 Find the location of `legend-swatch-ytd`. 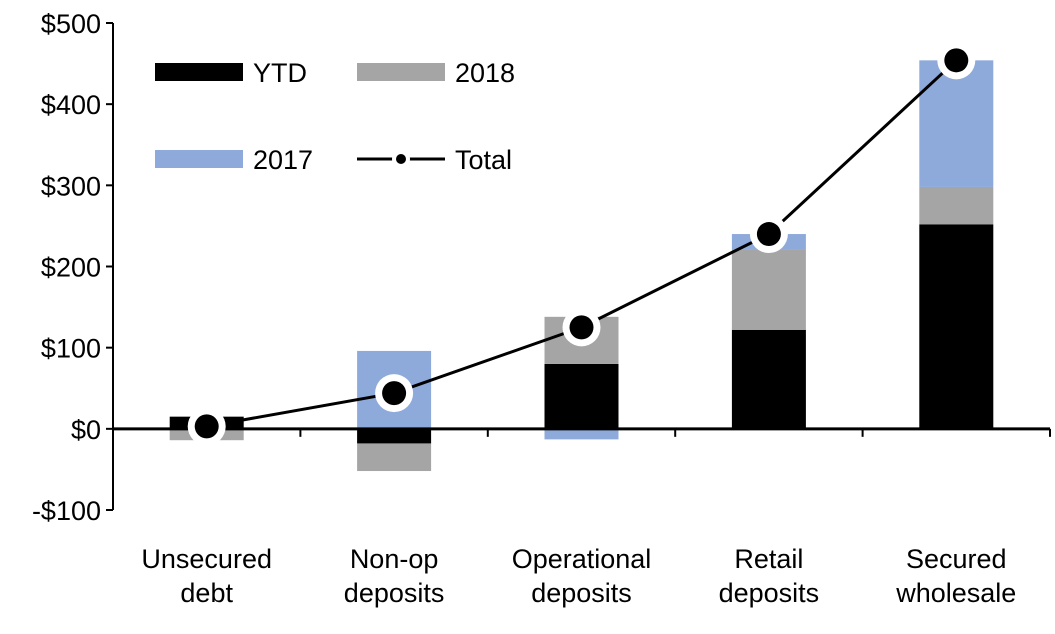

legend-swatch-ytd is located at coordinates (199, 72).